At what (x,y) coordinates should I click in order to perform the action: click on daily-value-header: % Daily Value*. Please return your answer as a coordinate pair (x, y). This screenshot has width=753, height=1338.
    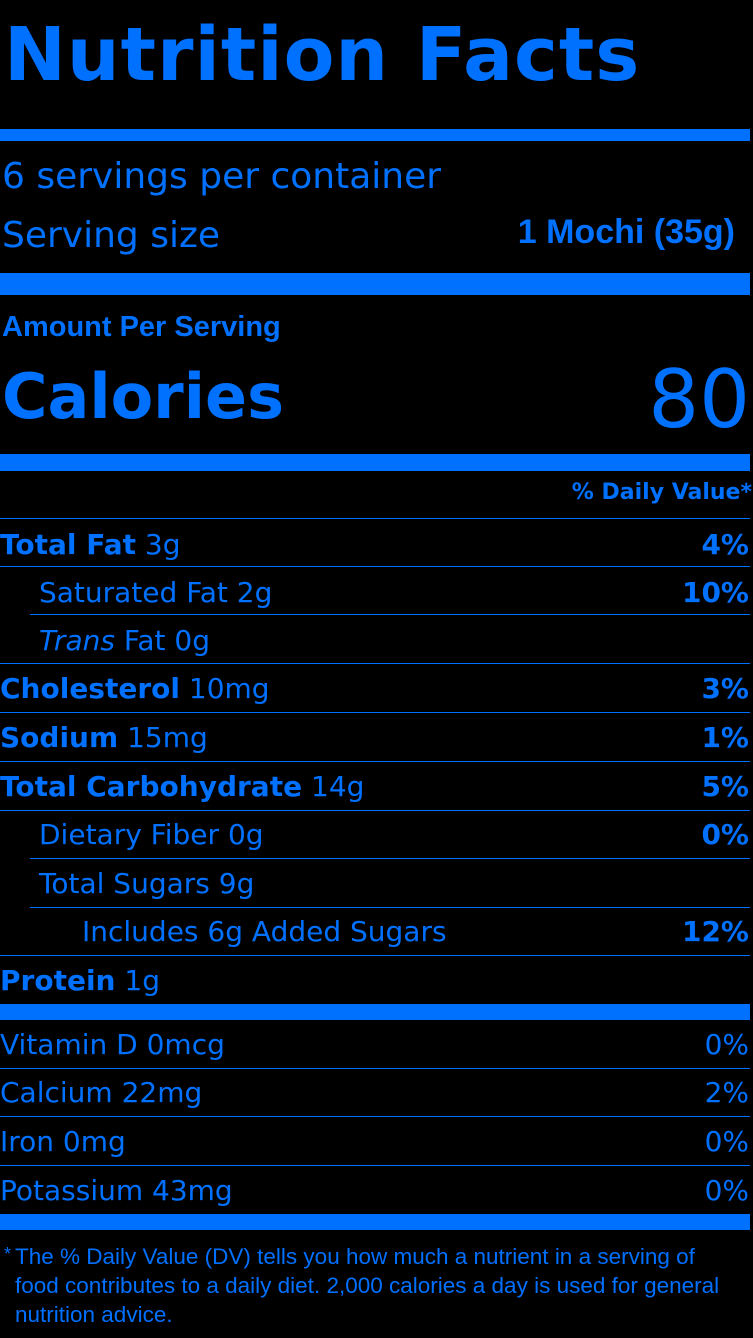
    Looking at the image, I should click on (661, 492).